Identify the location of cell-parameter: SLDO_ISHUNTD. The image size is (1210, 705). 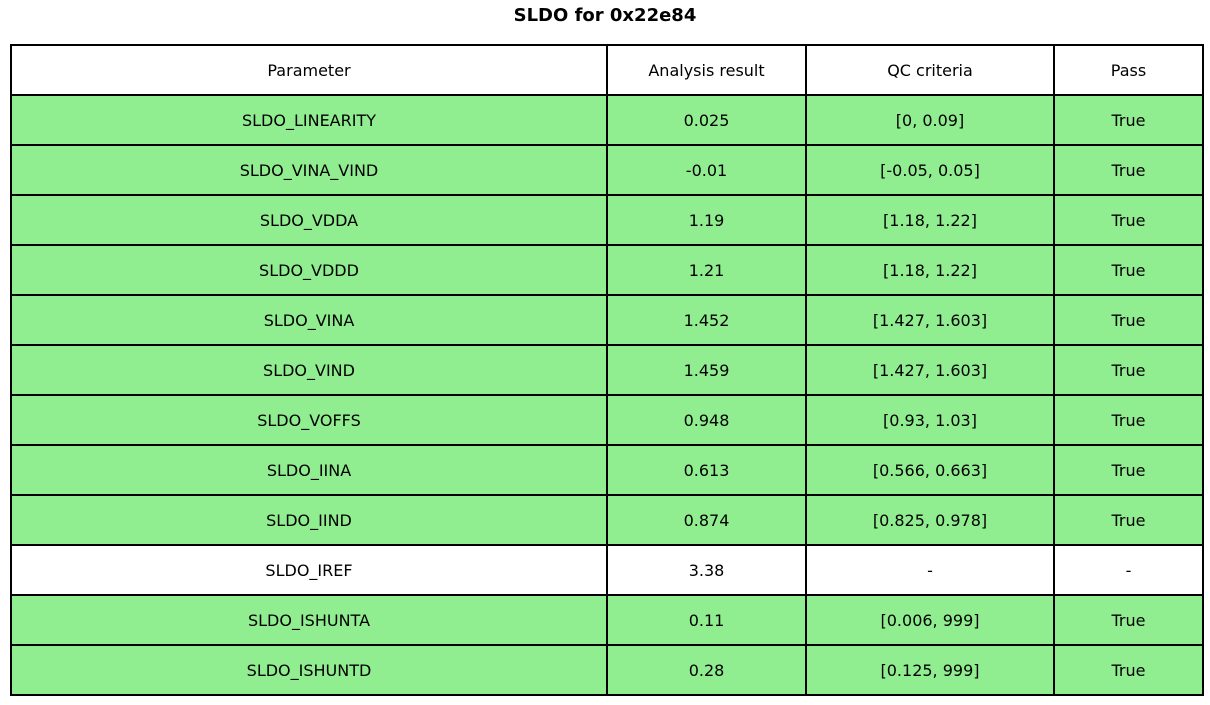
(309, 670).